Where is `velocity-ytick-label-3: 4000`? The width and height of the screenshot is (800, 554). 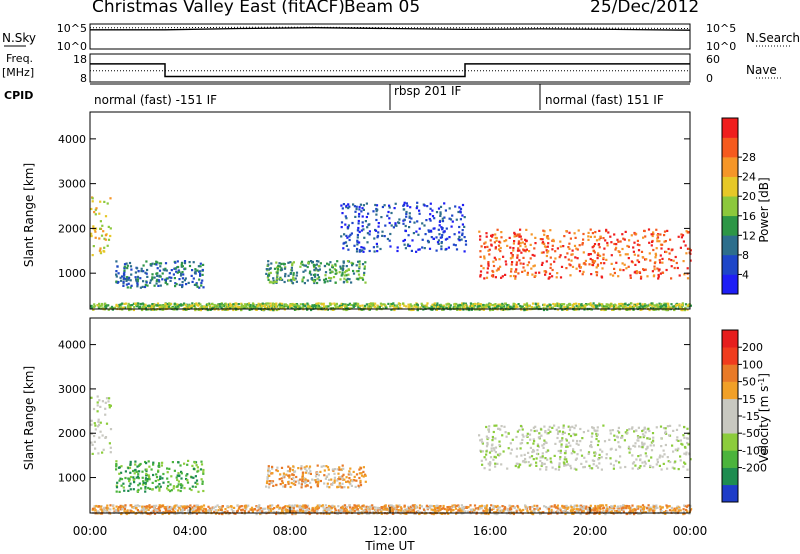 velocity-ytick-label-3: 4000 is located at coordinates (72, 345).